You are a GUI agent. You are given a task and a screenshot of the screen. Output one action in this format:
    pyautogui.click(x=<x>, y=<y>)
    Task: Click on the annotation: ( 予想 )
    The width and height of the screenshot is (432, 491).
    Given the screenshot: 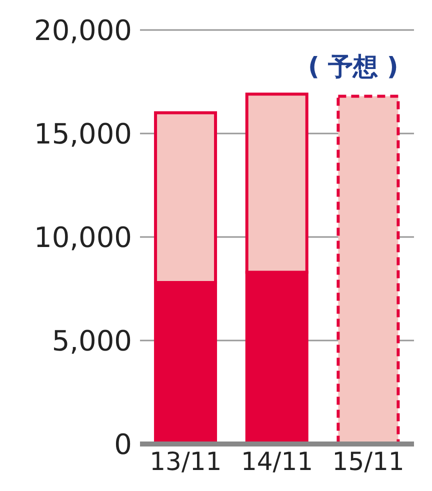 What is the action you would take?
    pyautogui.click(x=353, y=67)
    